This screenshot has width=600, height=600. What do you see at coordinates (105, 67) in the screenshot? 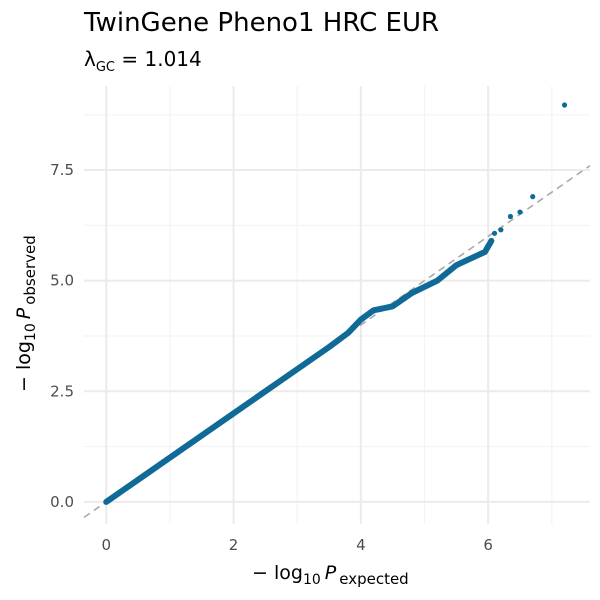
I see `lambda-subscript: GC` at bounding box center [105, 67].